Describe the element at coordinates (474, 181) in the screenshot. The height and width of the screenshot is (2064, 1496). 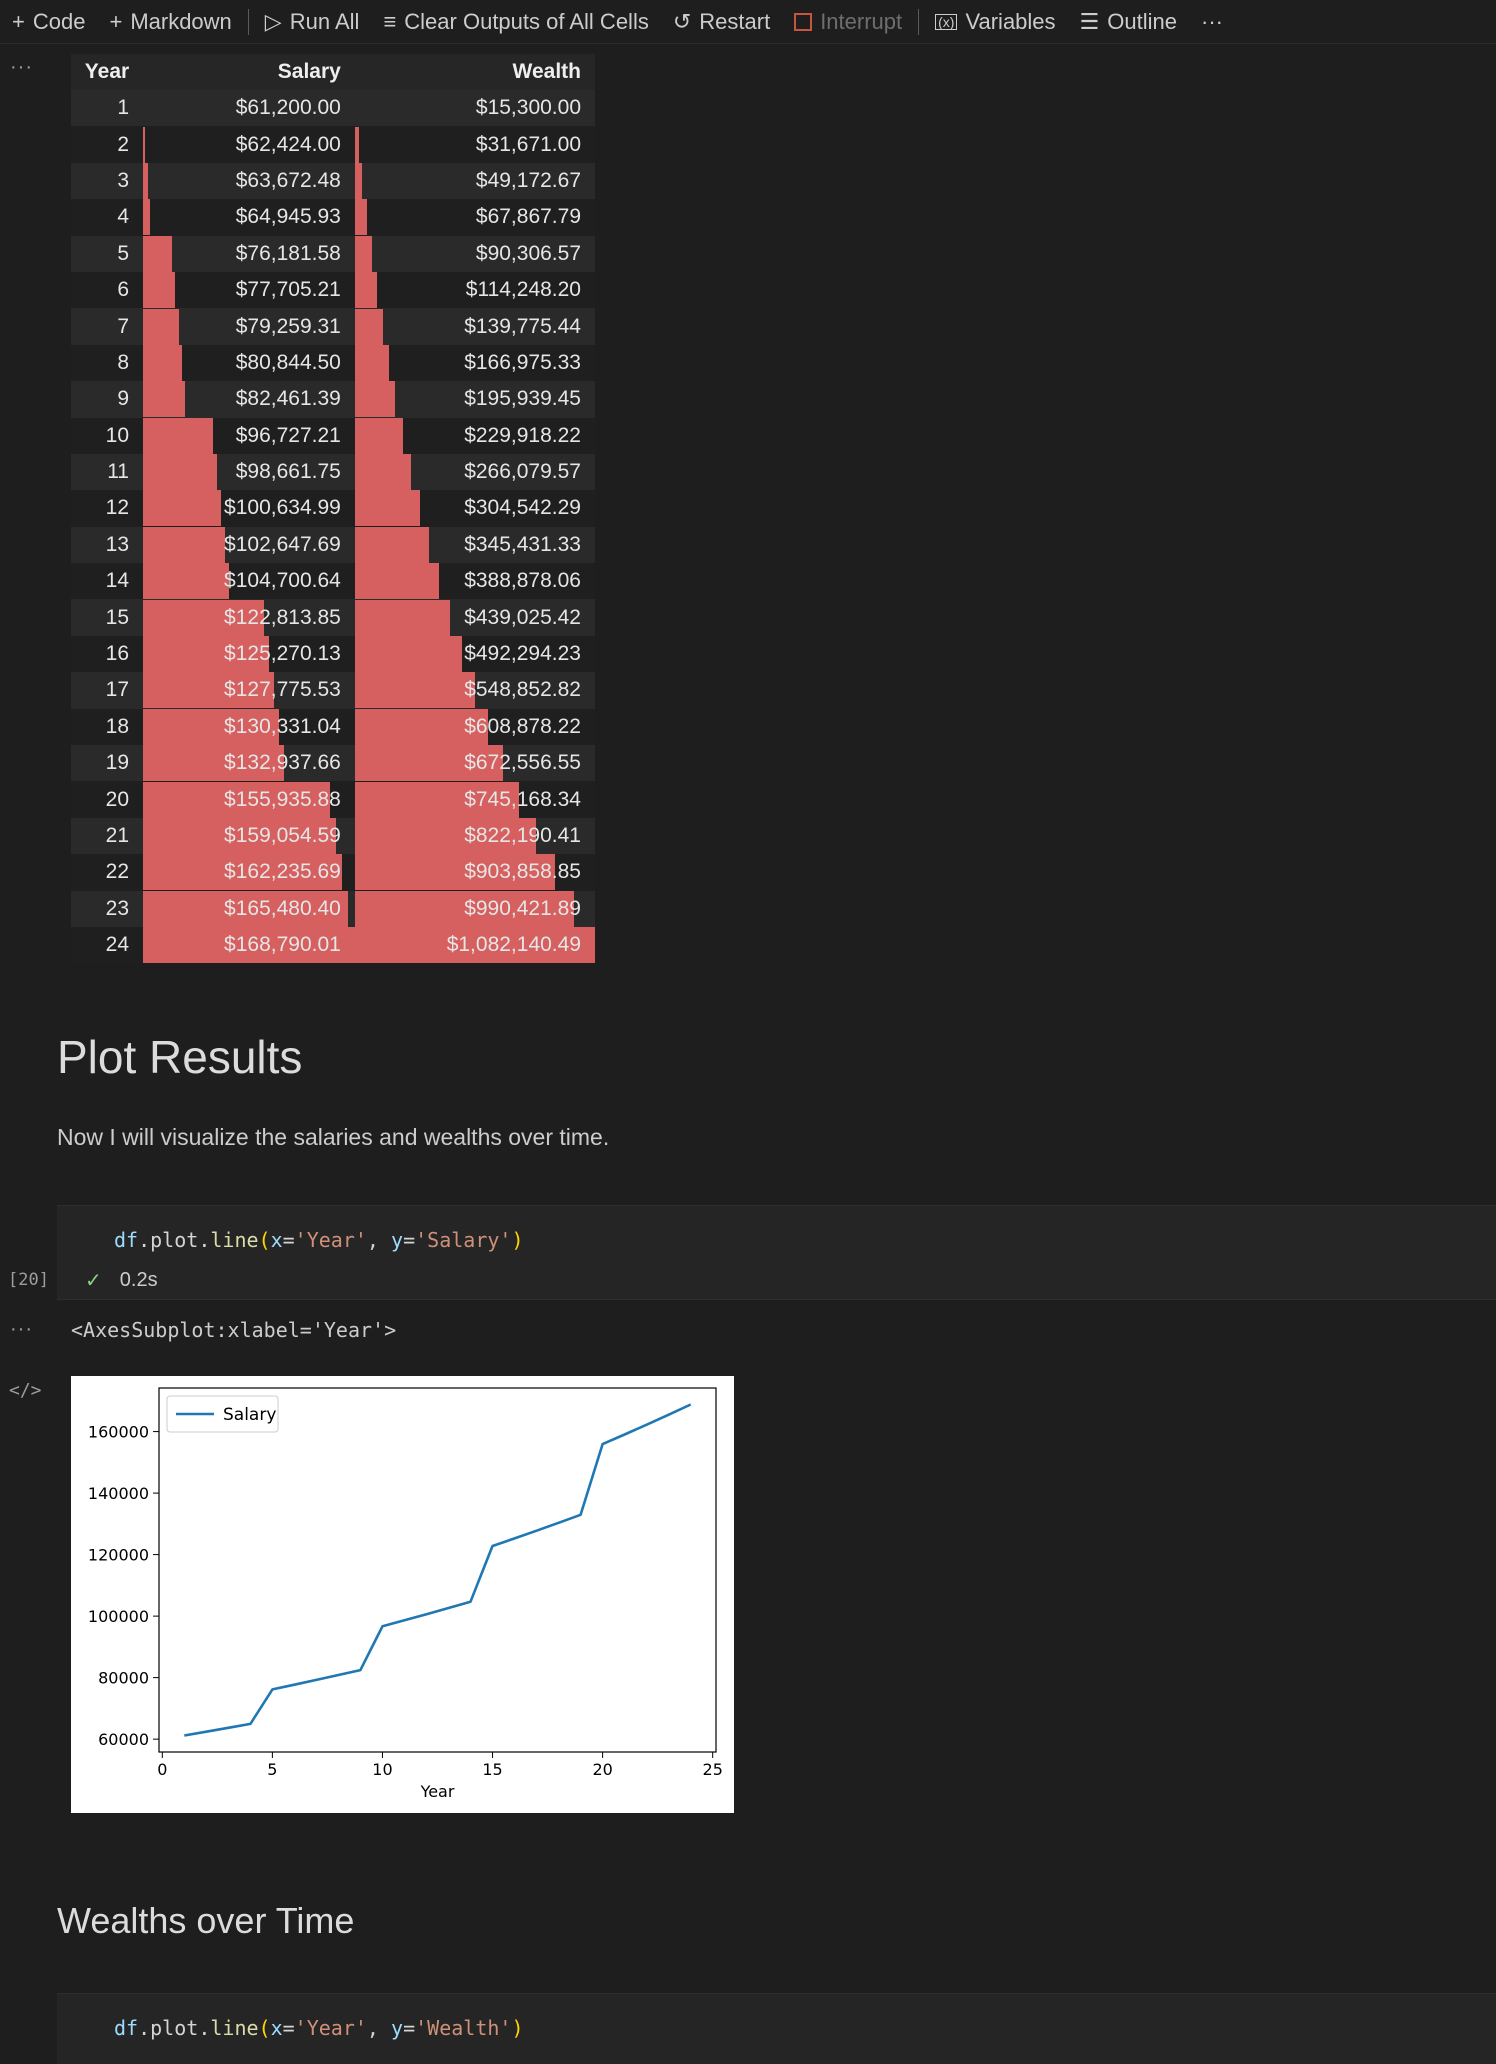
I see `wealth-cell: $49,172.67` at that location.